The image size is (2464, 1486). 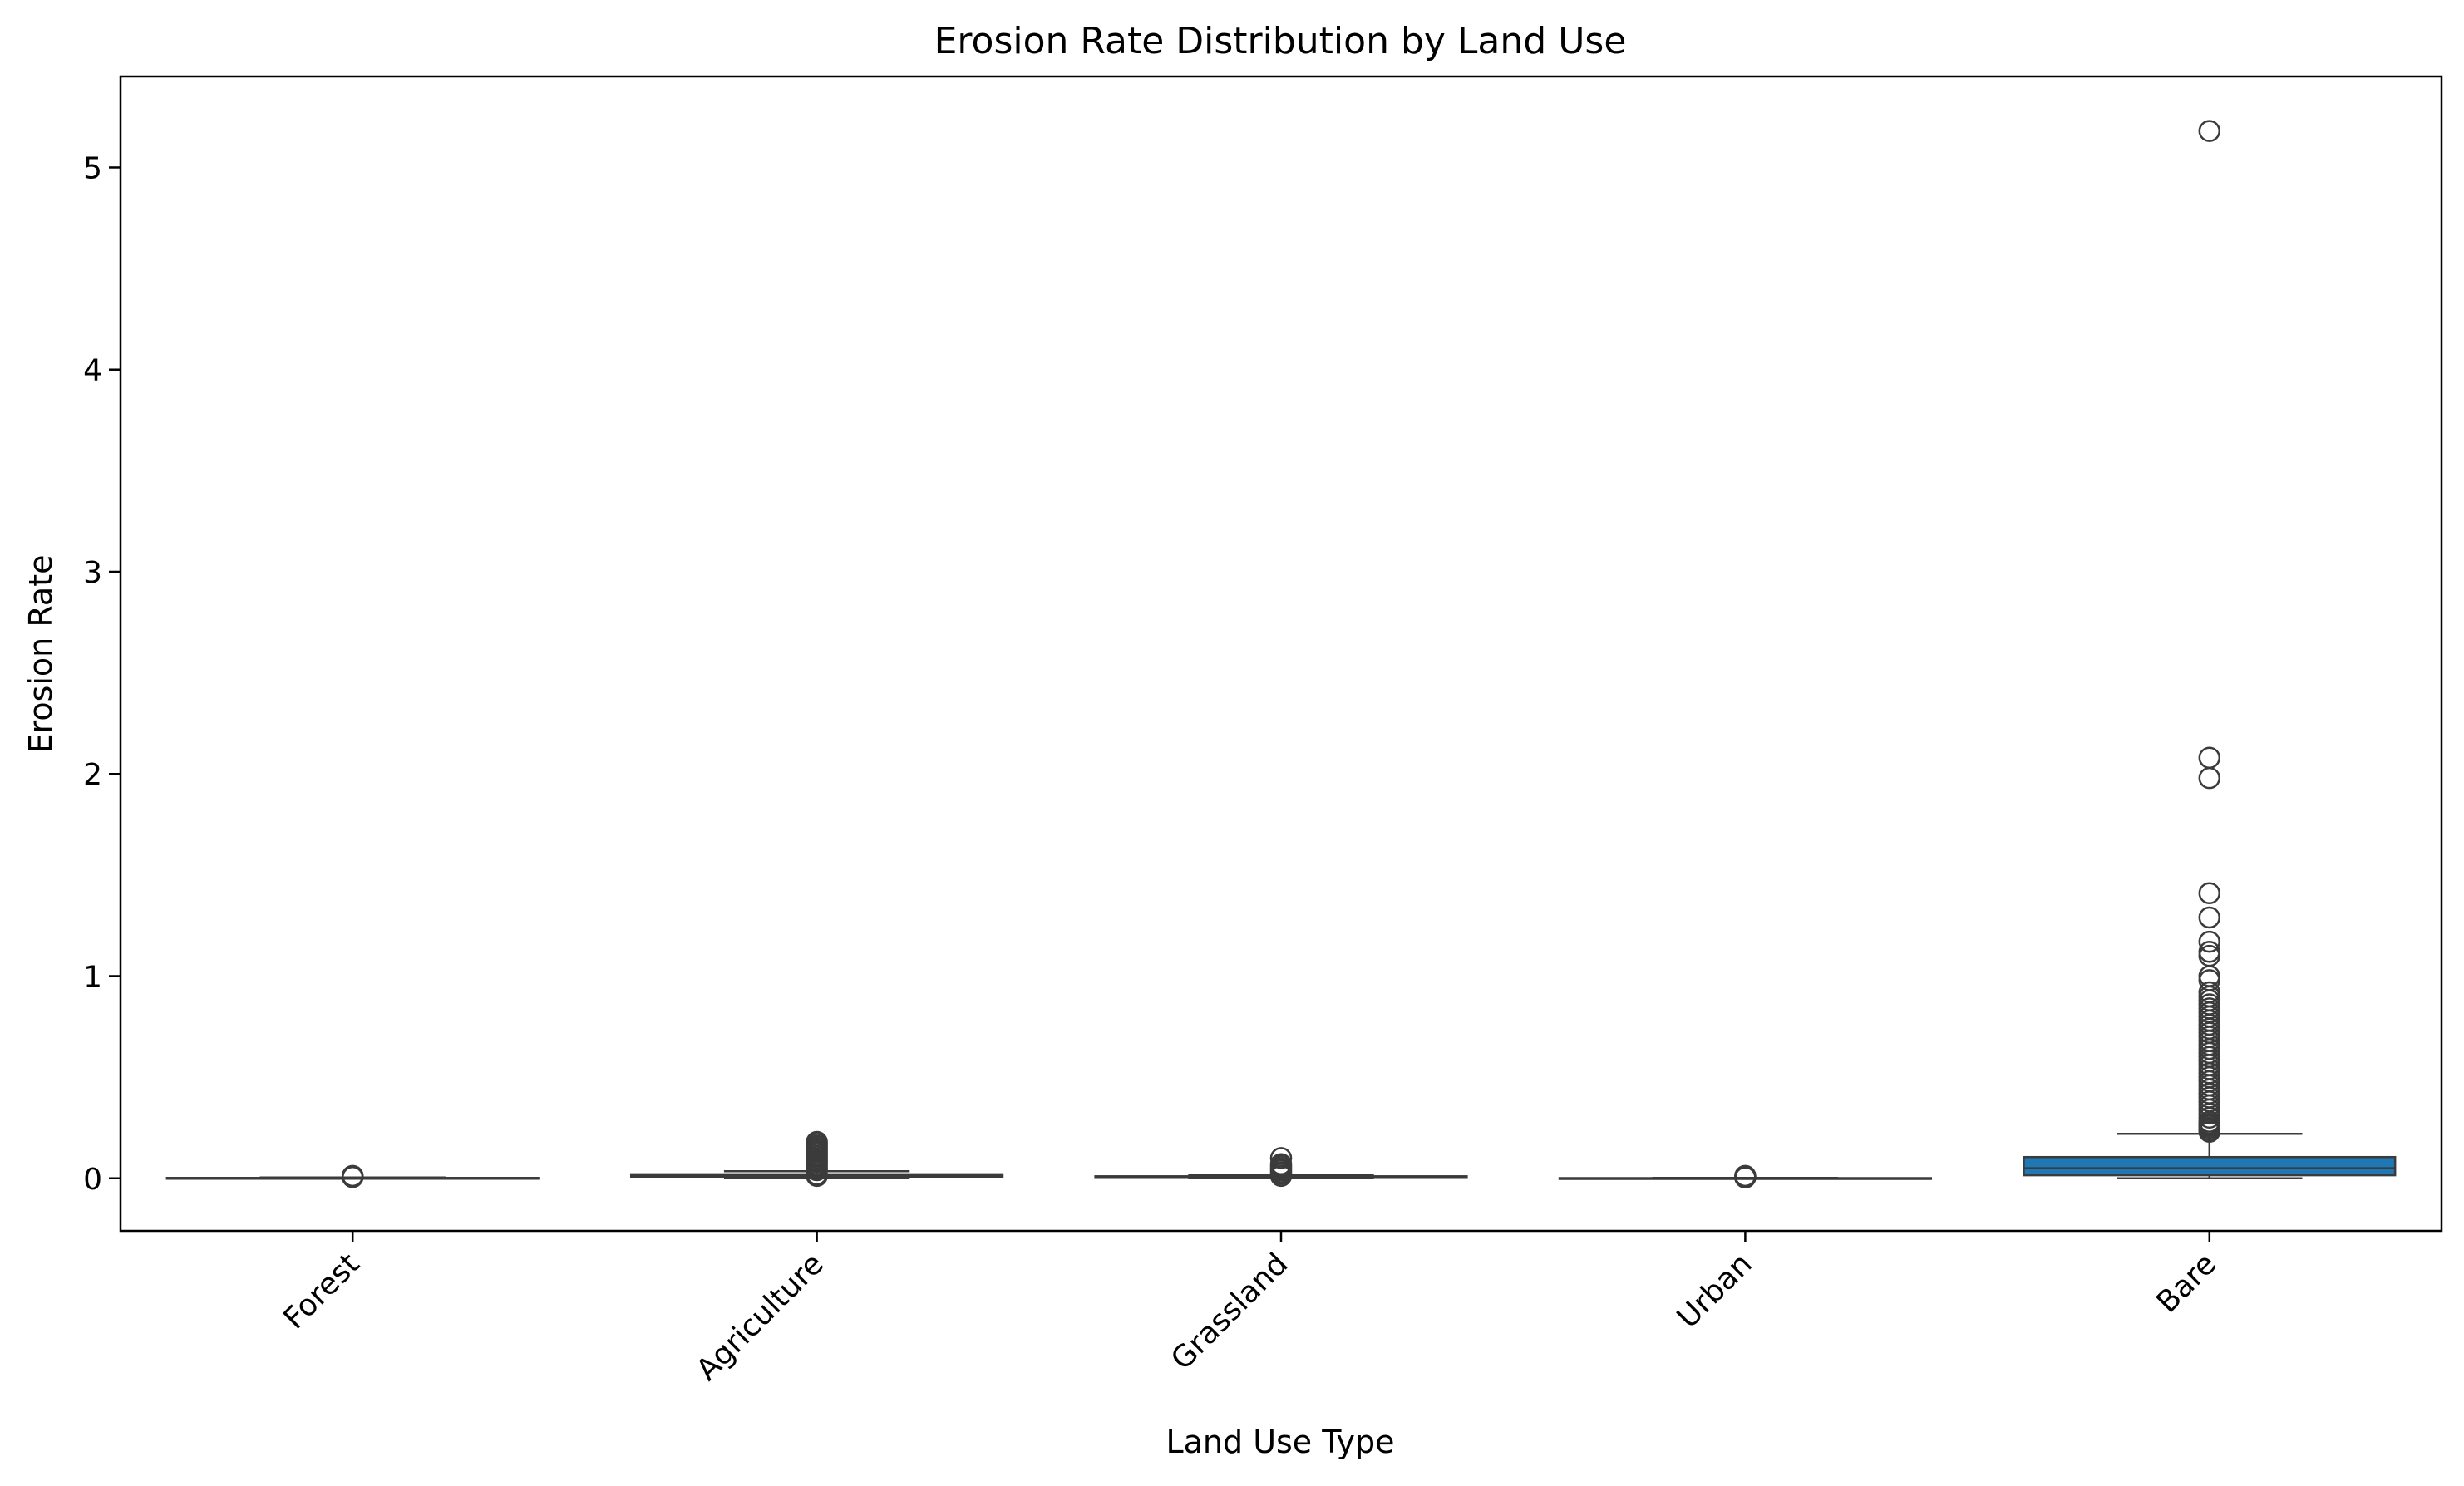 I want to click on y-tick-label: 5, so click(x=92, y=168).